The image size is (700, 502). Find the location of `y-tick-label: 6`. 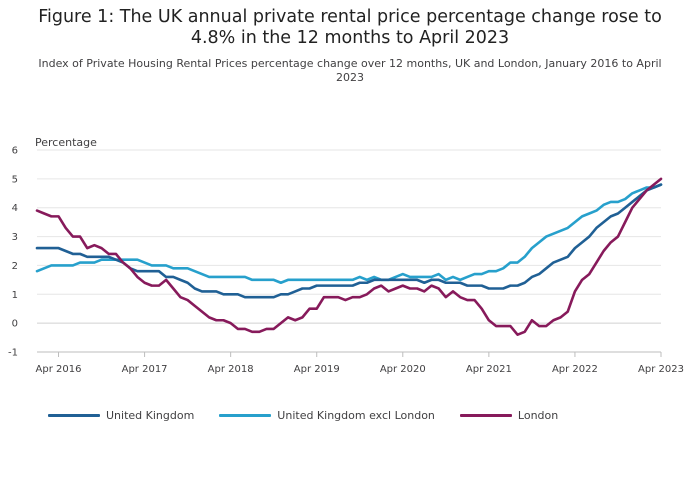

y-tick-label: 6 is located at coordinates (15, 151).